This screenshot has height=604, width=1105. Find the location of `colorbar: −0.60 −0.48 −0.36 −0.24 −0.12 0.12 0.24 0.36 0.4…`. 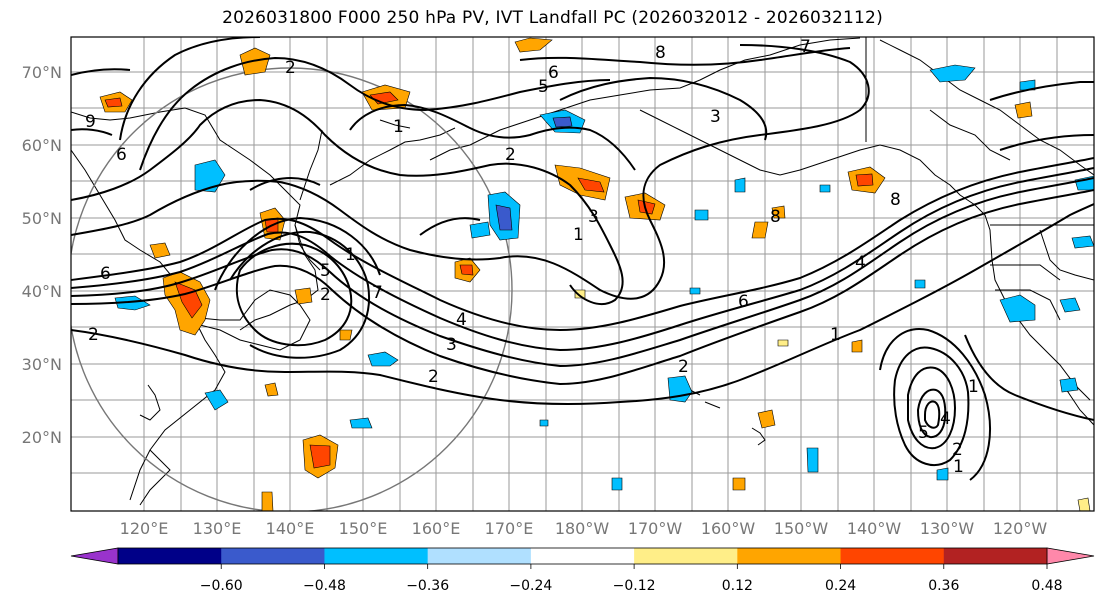

colorbar: −0.60 −0.48 −0.36 −0.24 −0.12 0.12 0.24 0.36 0.4… is located at coordinates (582, 570).